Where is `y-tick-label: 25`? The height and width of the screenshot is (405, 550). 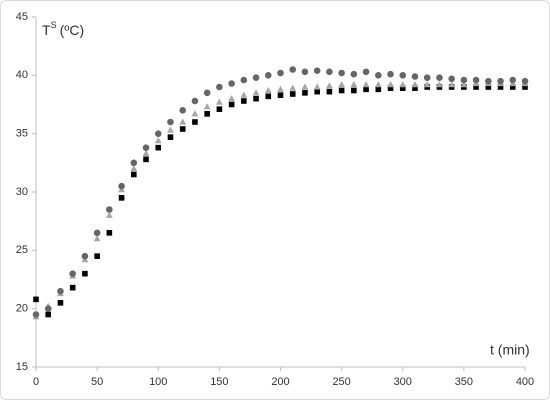
y-tick-label: 25 is located at coordinates (22, 250).